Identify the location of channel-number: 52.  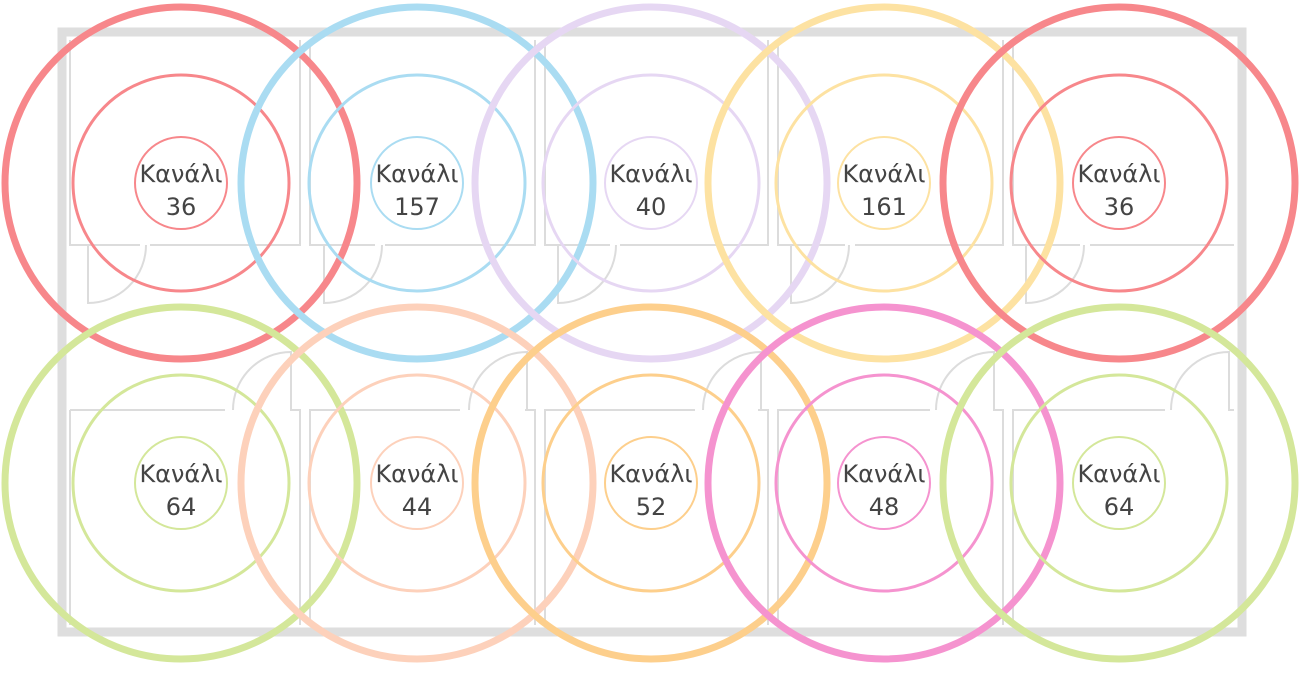
(651, 507).